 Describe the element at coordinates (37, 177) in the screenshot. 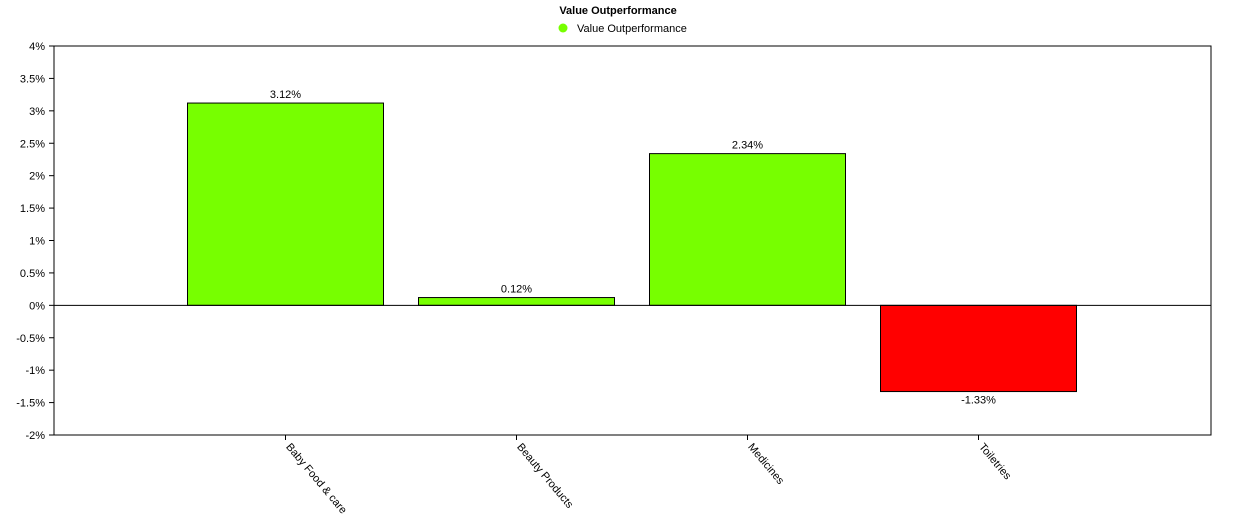

I see `y-tick-label: 2%` at that location.